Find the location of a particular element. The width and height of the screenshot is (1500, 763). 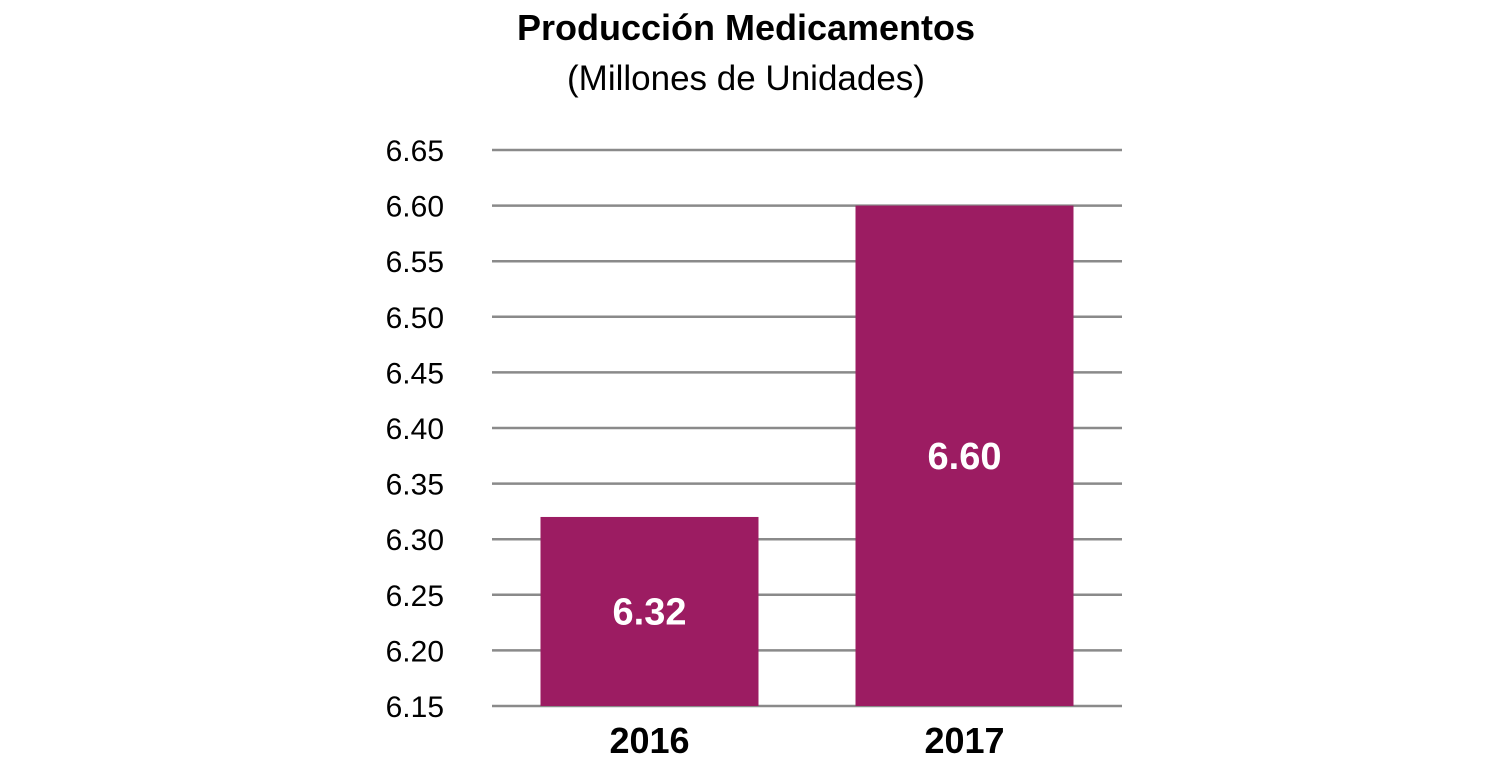

data-label: 6.60 is located at coordinates (965, 457).